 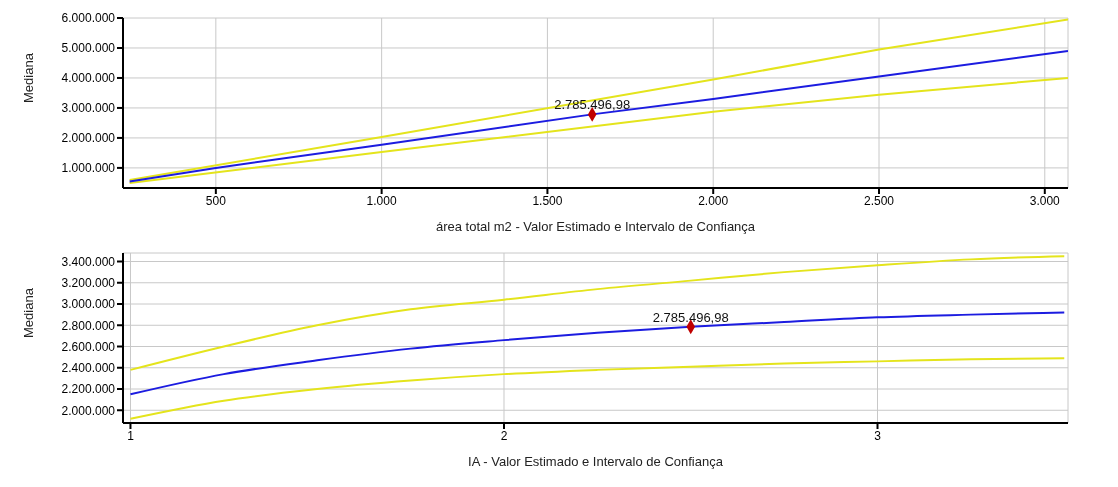 What do you see at coordinates (504, 435) in the screenshot?
I see `x-tick-label: 2` at bounding box center [504, 435].